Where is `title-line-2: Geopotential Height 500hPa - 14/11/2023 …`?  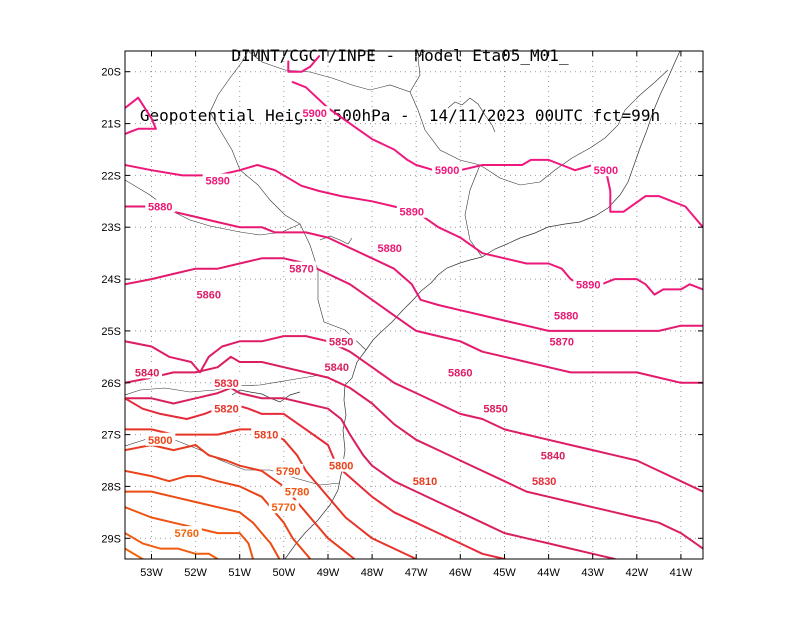
title-line-2: Geopotential Height 500hPa - 14/11/2023 … is located at coordinates (400, 115).